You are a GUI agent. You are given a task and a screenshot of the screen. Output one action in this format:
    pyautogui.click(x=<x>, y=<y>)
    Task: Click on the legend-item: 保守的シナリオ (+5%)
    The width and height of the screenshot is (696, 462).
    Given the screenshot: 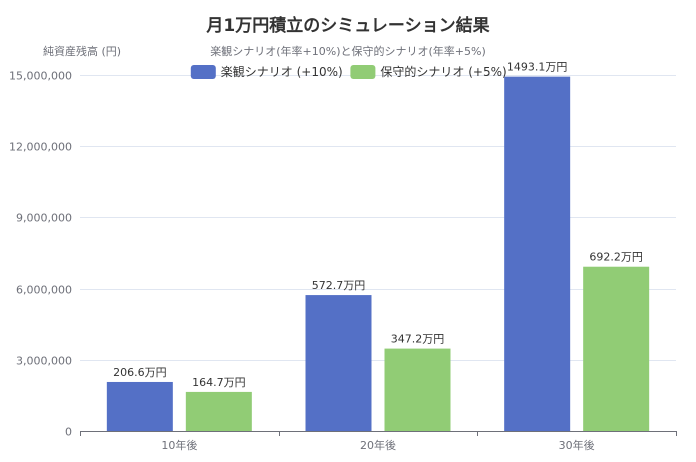 What is the action you would take?
    pyautogui.click(x=428, y=71)
    